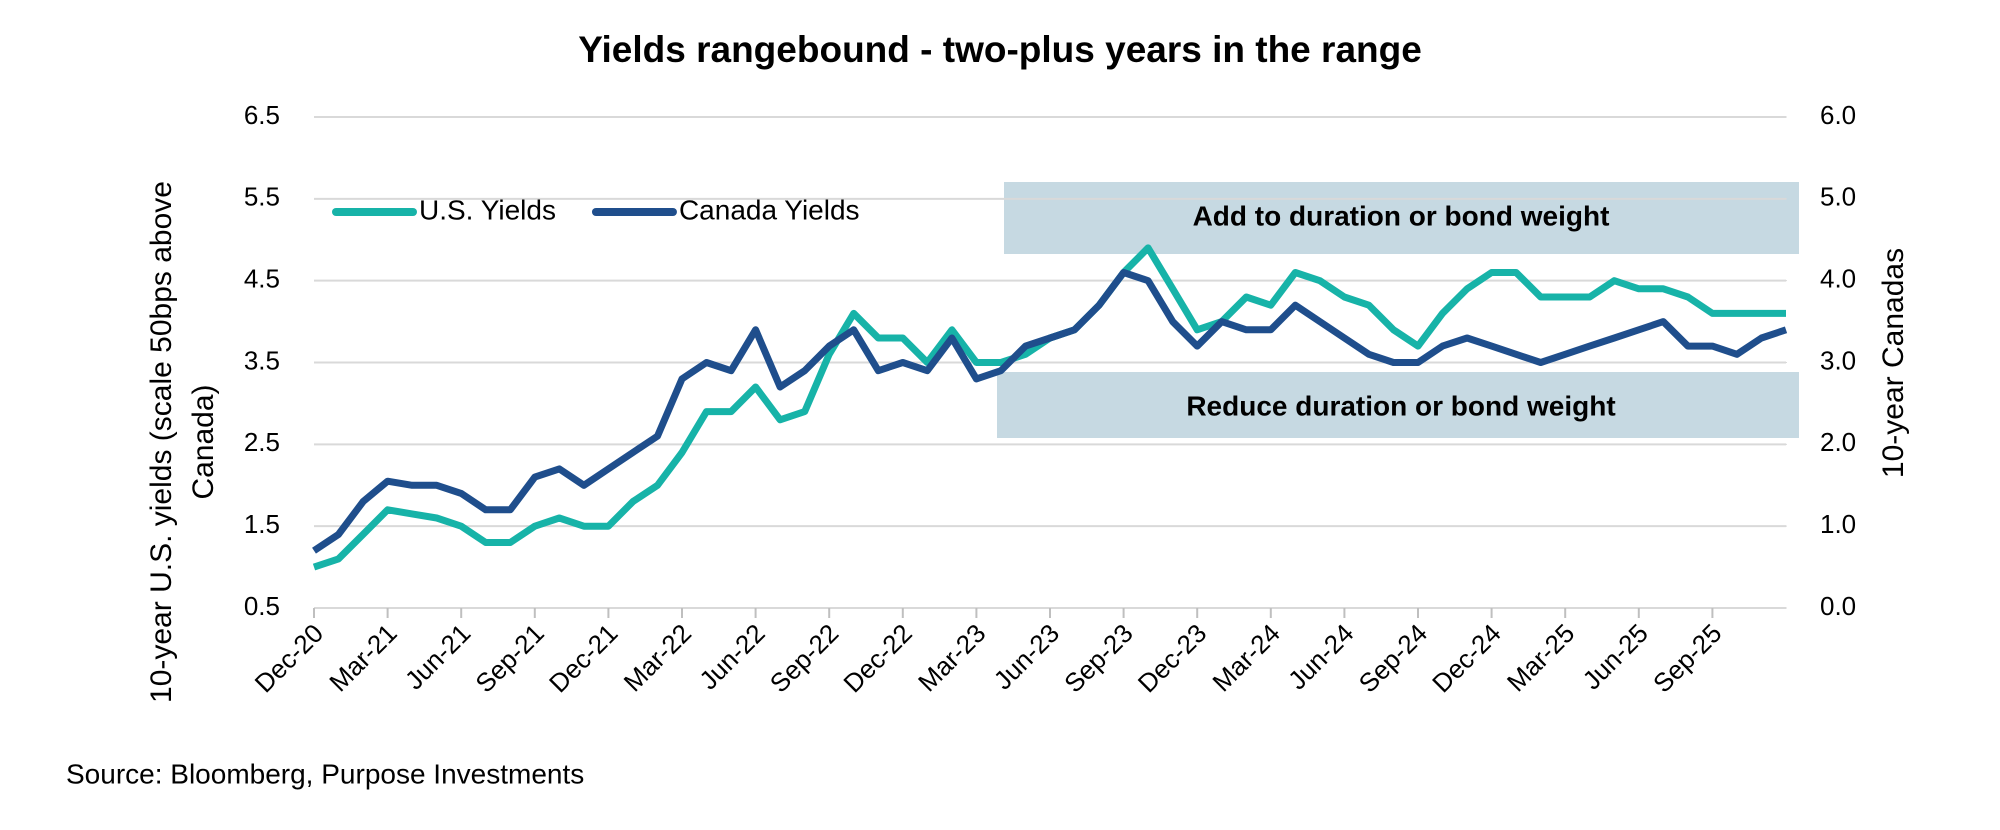  I want to click on x-tick-label: Mar-23, so click(951, 657).